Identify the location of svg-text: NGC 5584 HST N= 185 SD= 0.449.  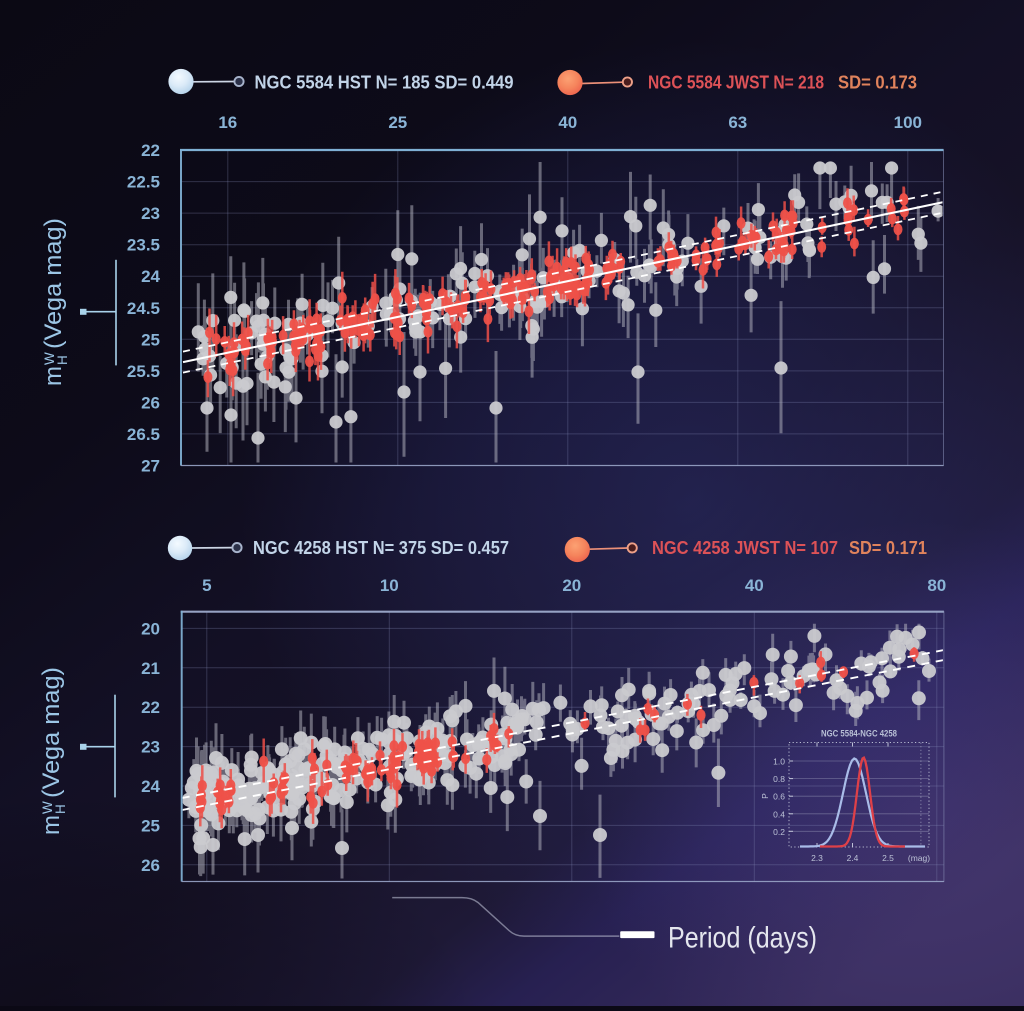
(384, 83).